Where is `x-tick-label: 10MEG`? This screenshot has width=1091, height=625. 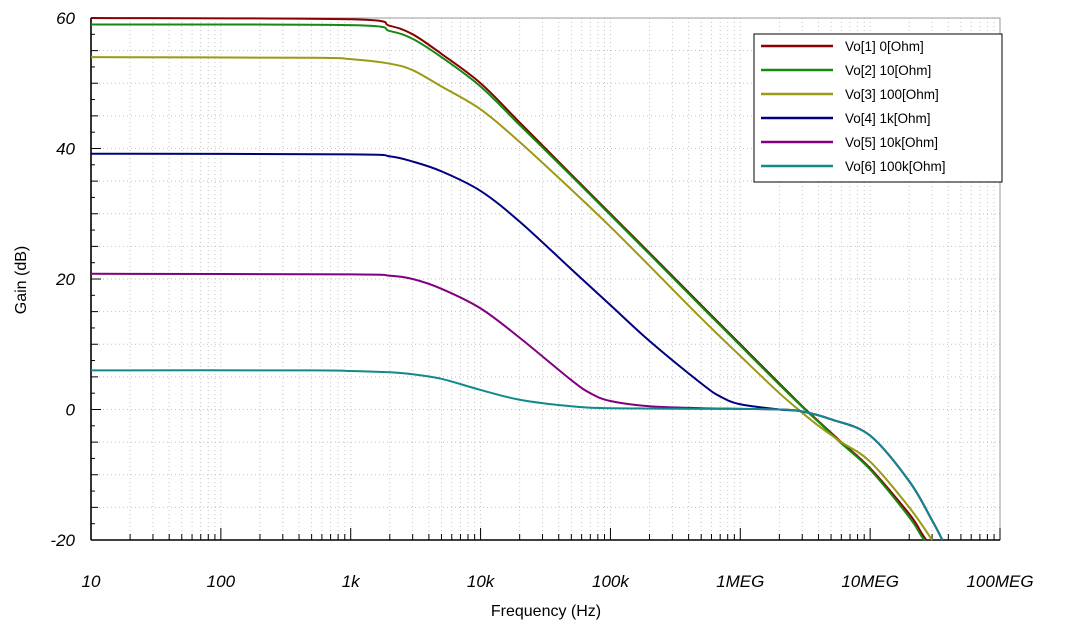
x-tick-label: 10MEG is located at coordinates (870, 581).